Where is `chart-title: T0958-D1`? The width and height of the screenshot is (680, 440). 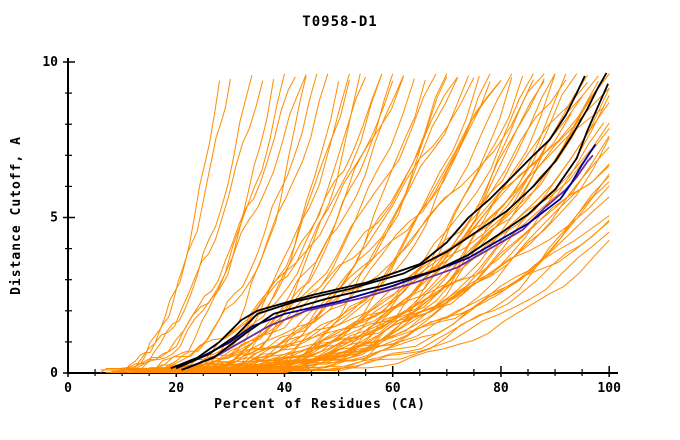
chart-title: T0958-D1 is located at coordinates (340, 22).